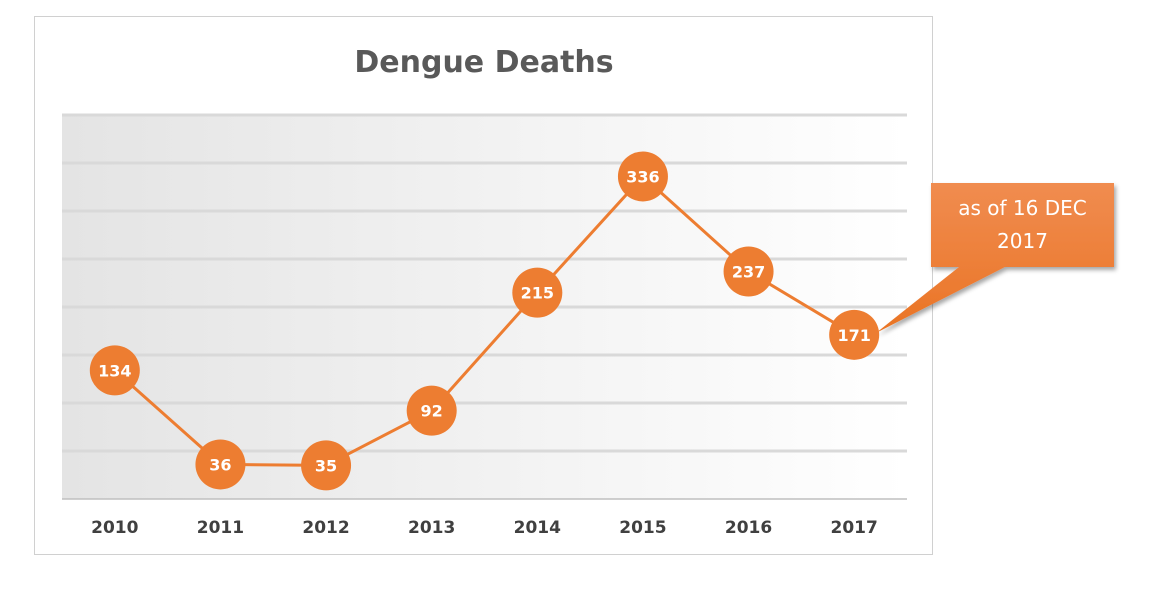 Image resolution: width=1151 pixels, height=593 pixels. I want to click on x-tick-label-2013: 2013, so click(431, 528).